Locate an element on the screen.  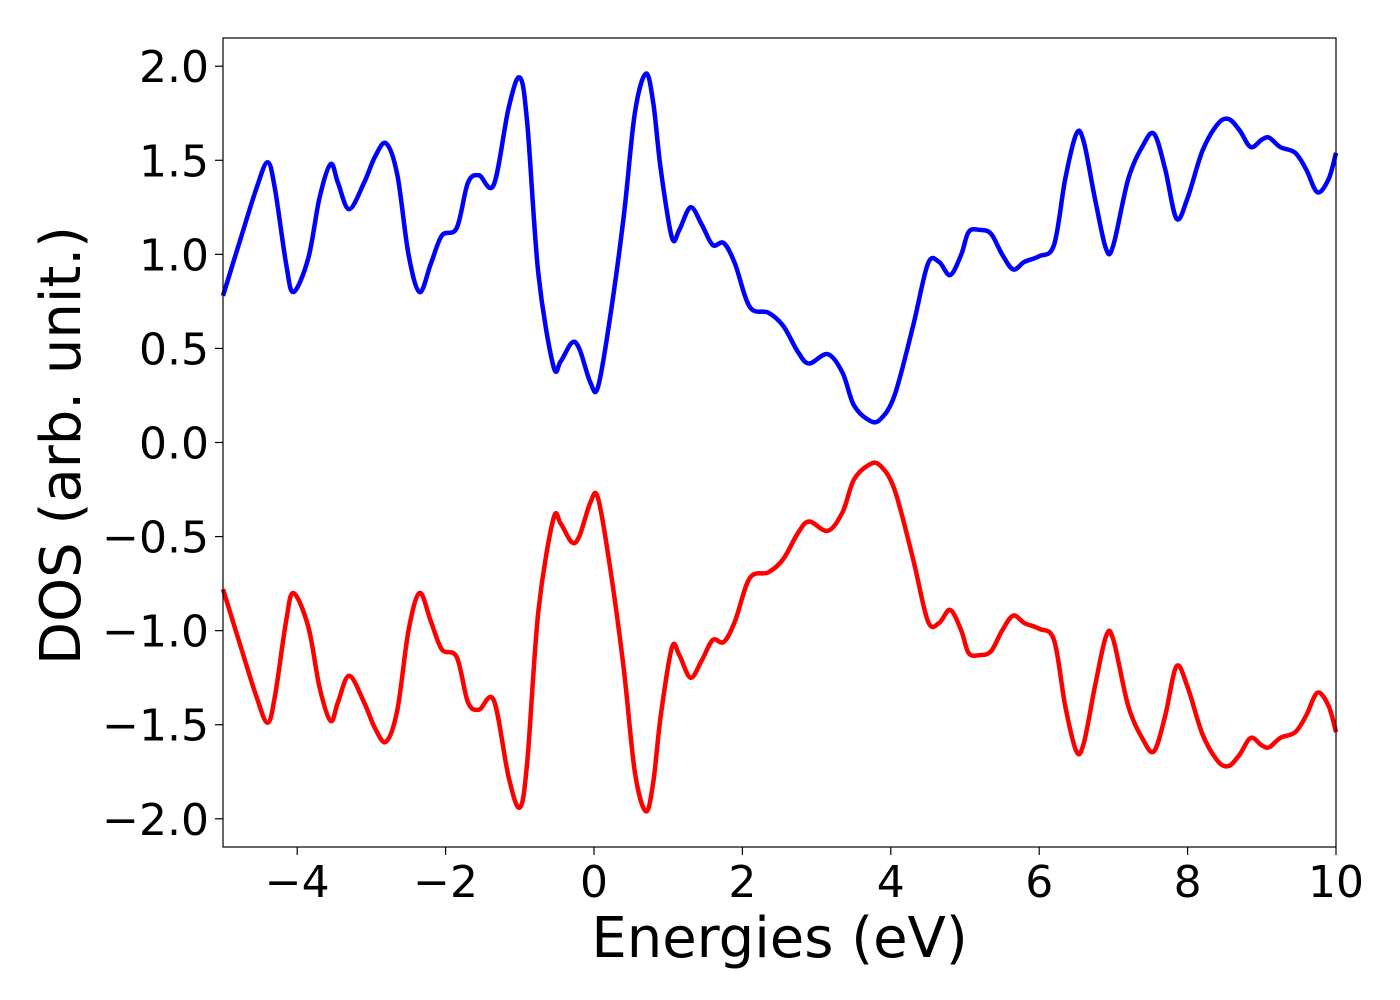
x-tick-label: −2 is located at coordinates (445, 882).